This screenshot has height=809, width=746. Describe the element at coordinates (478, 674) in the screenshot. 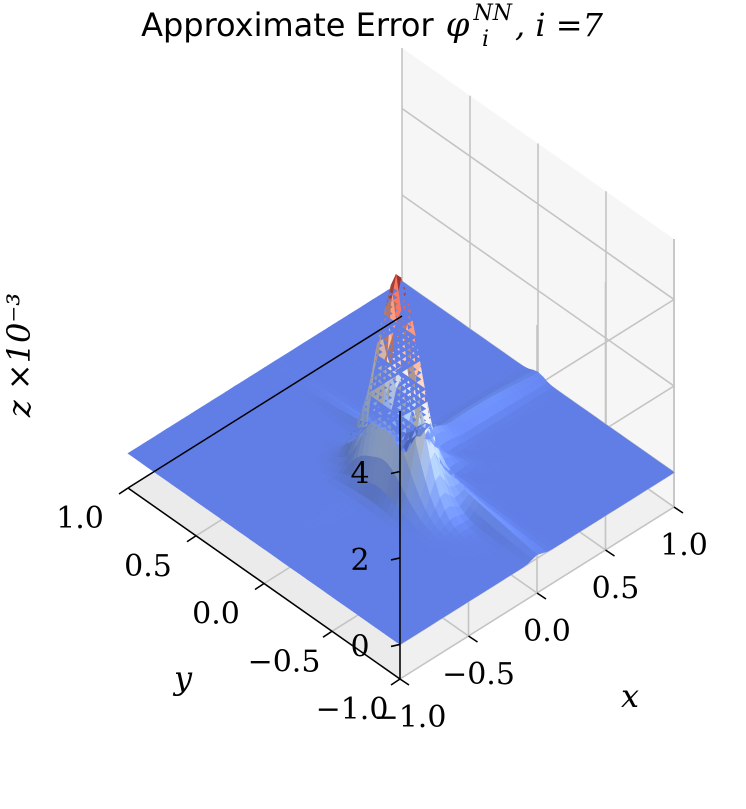

I see `x-tick-label: −0.5` at that location.